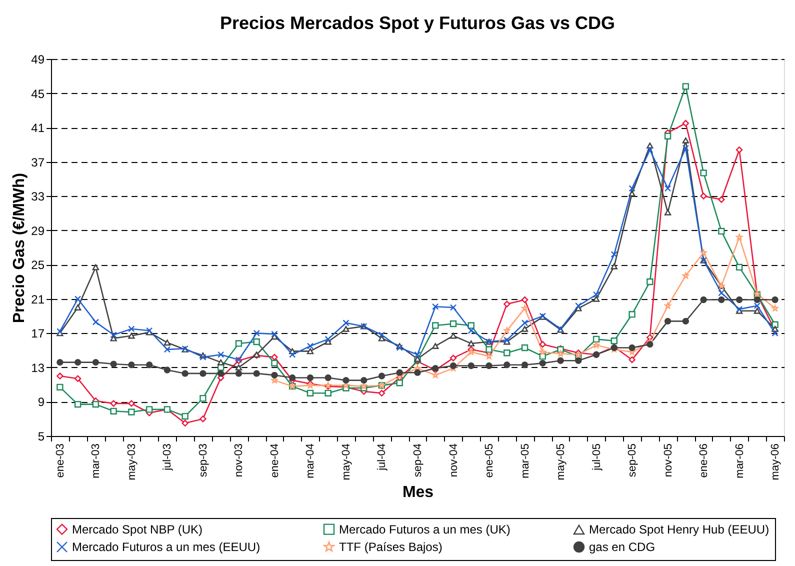 This screenshot has height=566, width=795. What do you see at coordinates (38, 93) in the screenshot?
I see `y-tick-label: 45` at bounding box center [38, 93].